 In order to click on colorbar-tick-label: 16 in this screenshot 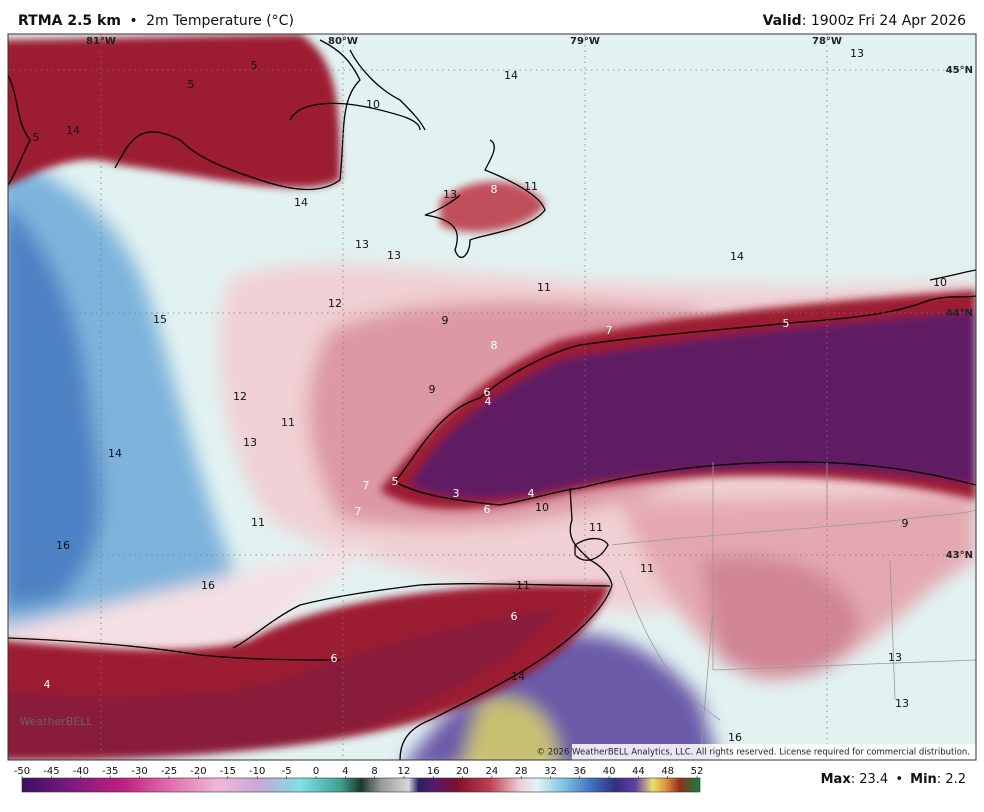, I will do `click(433, 771)`.